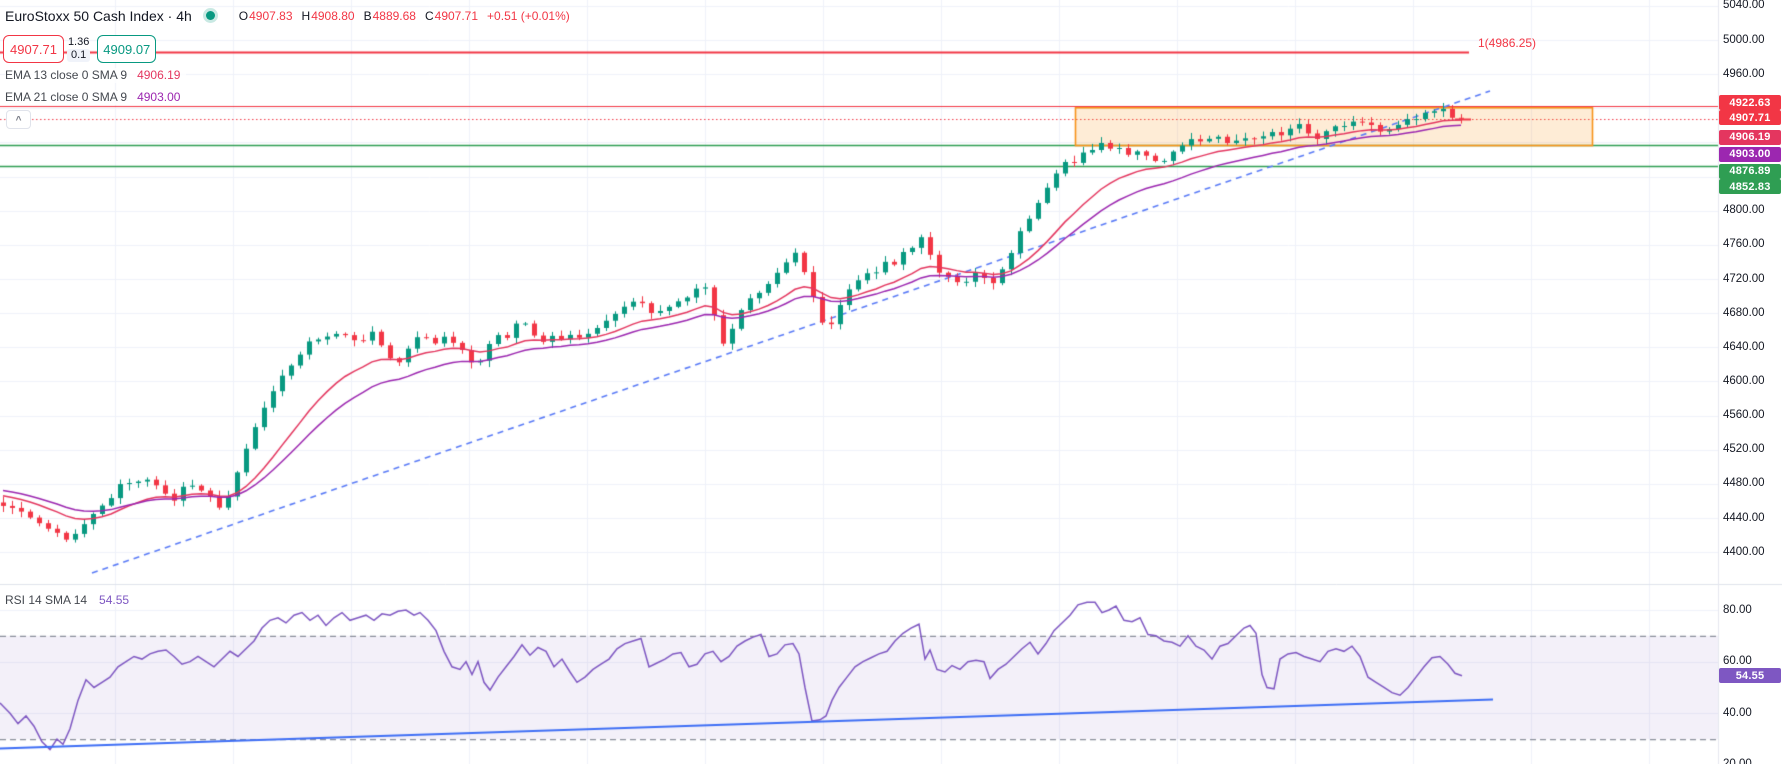  Describe the element at coordinates (389, 15) in the screenshot. I see `ohlc-b: B4889.68` at that location.